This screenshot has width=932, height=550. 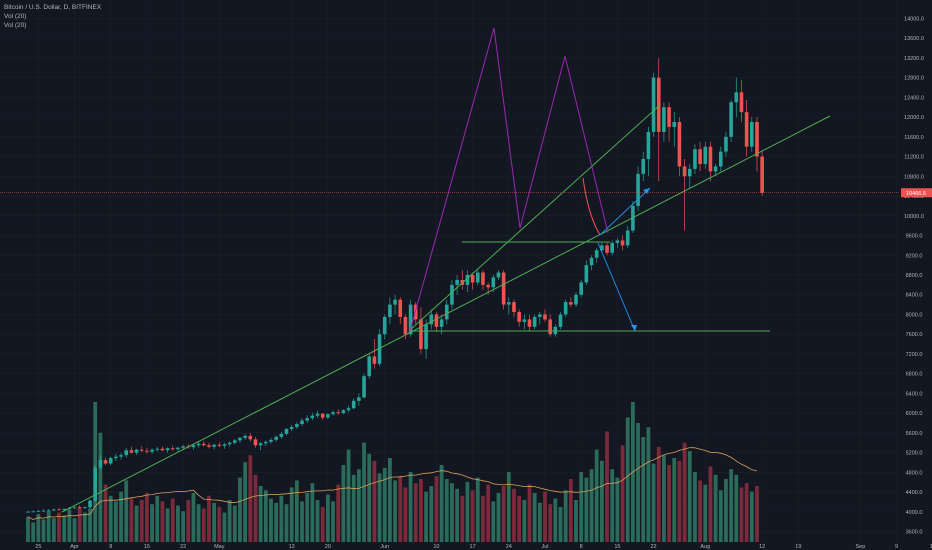 What do you see at coordinates (914, 79) in the screenshot?
I see `y-tick-label: 12800.0` at bounding box center [914, 79].